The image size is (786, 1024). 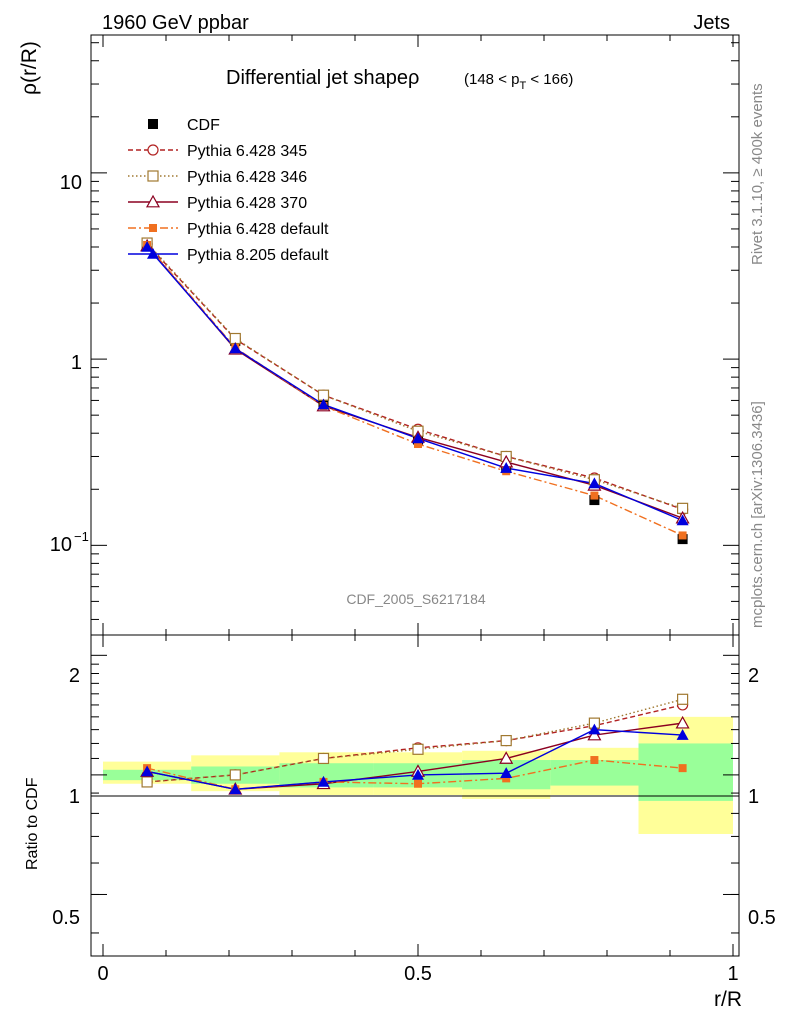 I want to click on header-category: Jets, so click(x=711, y=23).